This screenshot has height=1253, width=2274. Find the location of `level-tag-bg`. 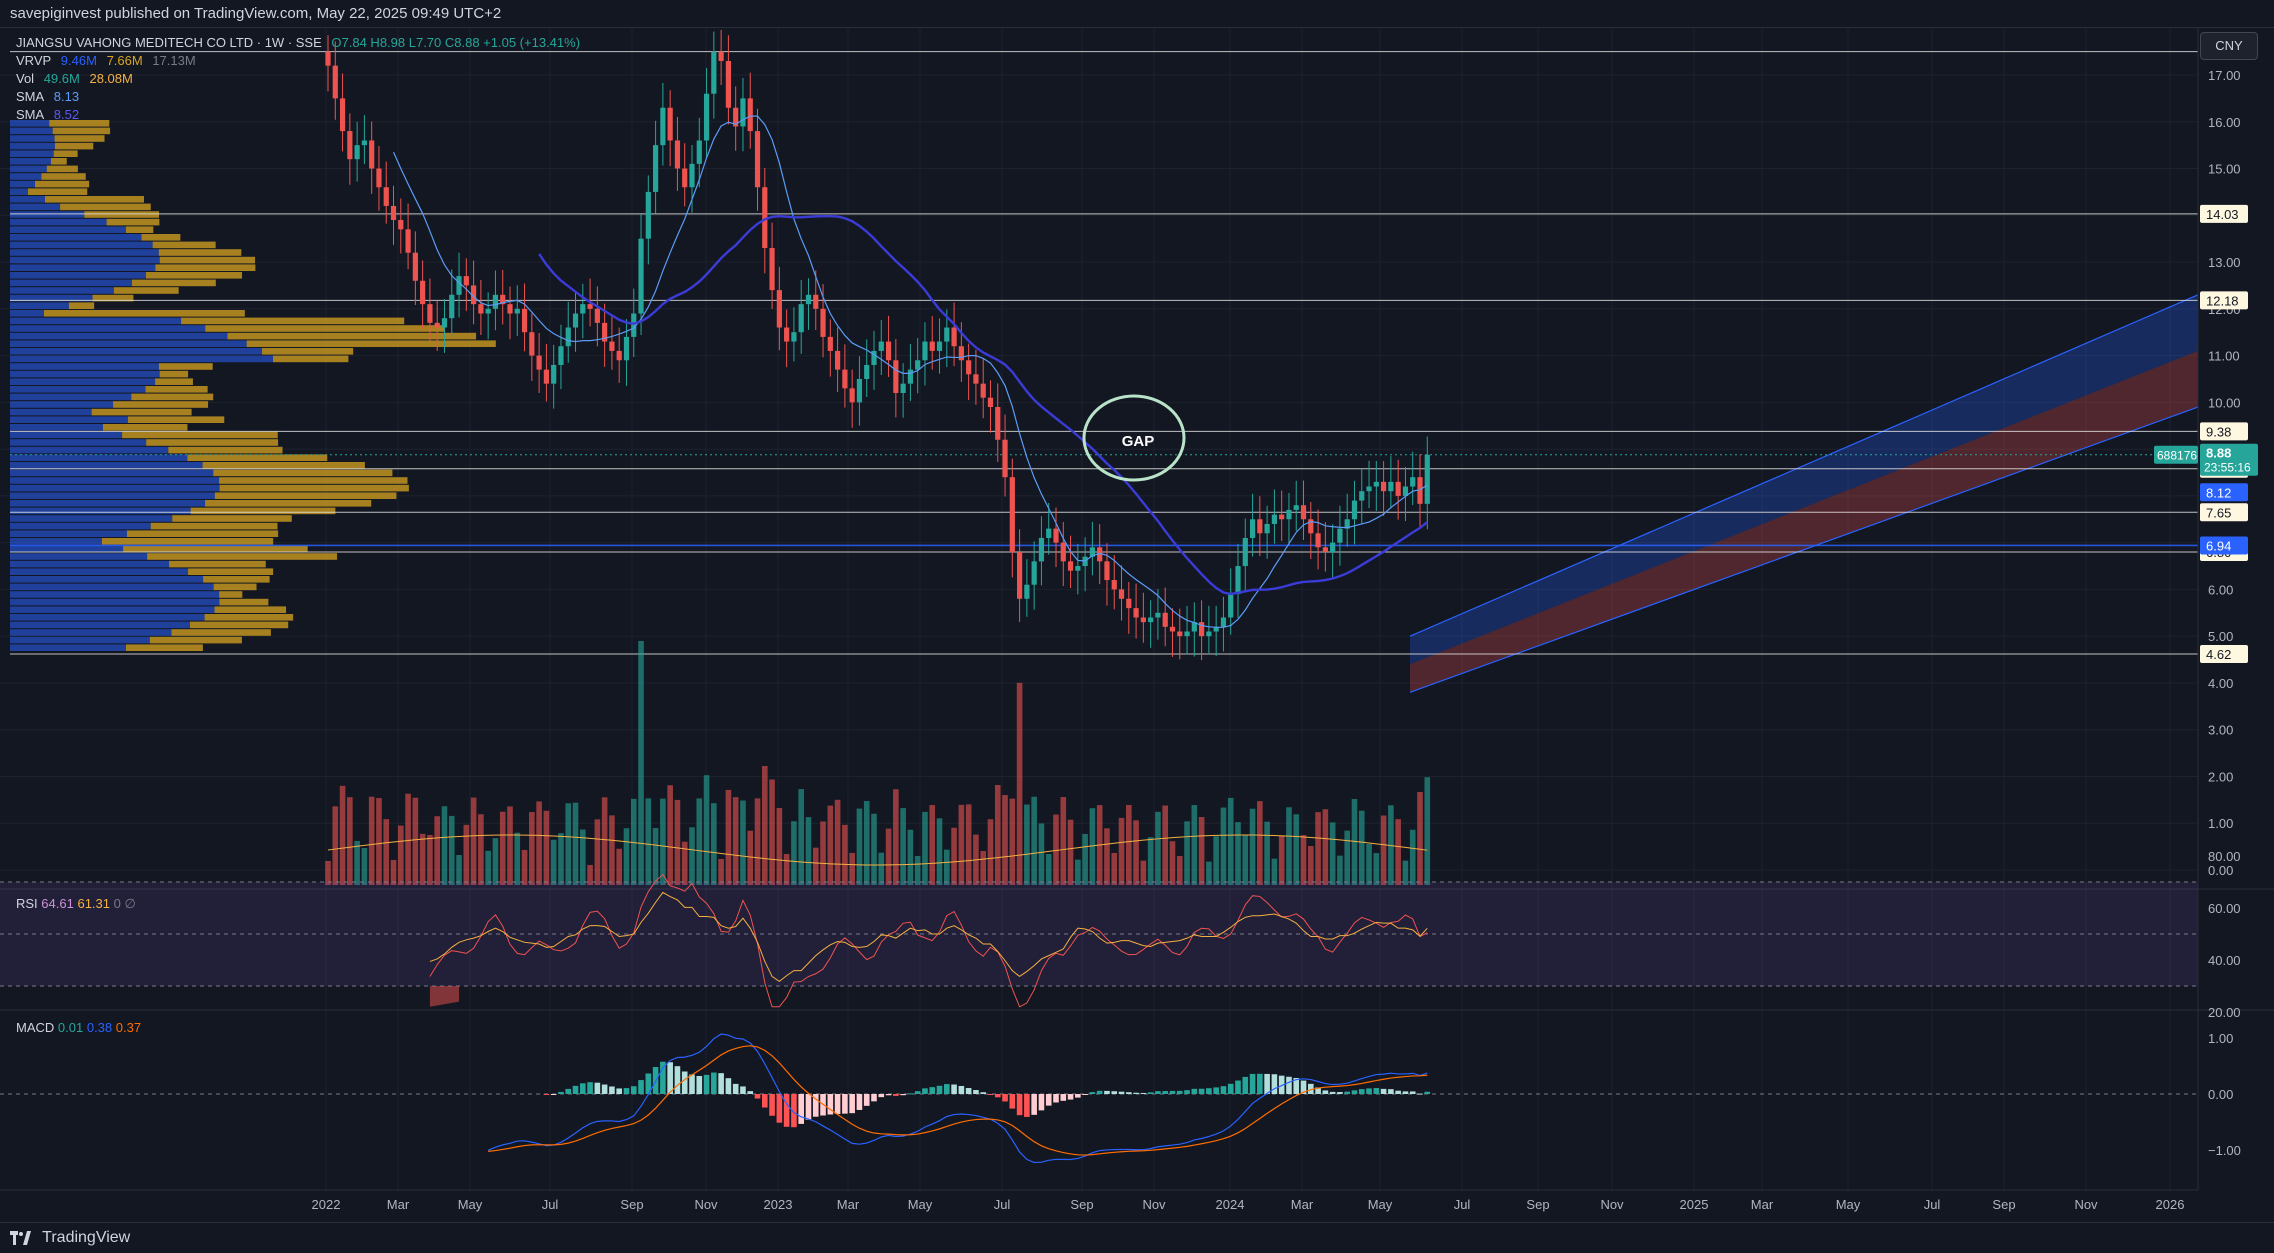

level-tag-bg is located at coordinates (2224, 653).